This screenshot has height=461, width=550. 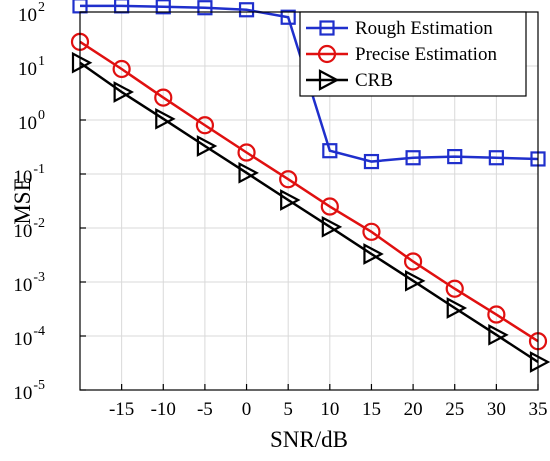 I want to click on x-tick-label: 15, so click(x=371, y=409).